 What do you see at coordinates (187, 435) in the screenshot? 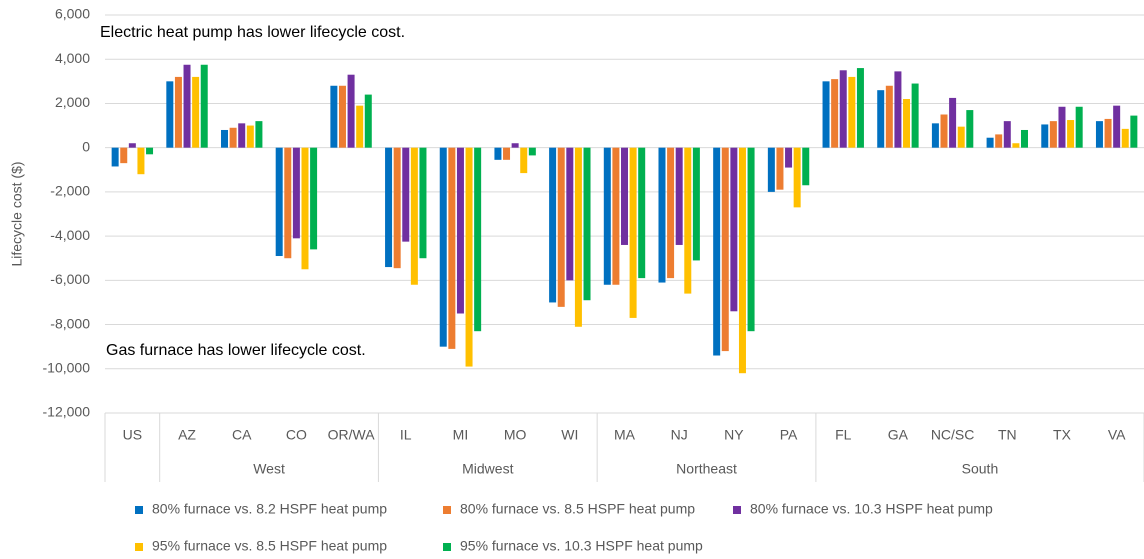
I see `x-tick-label: AZ` at bounding box center [187, 435].